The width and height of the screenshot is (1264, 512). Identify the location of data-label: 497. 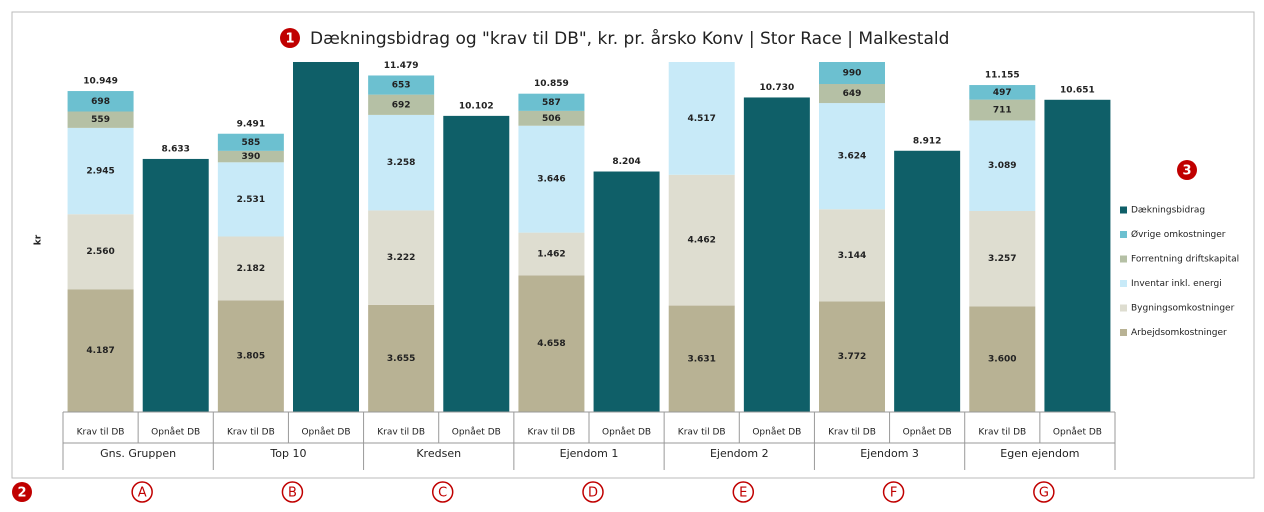
(1002, 93).